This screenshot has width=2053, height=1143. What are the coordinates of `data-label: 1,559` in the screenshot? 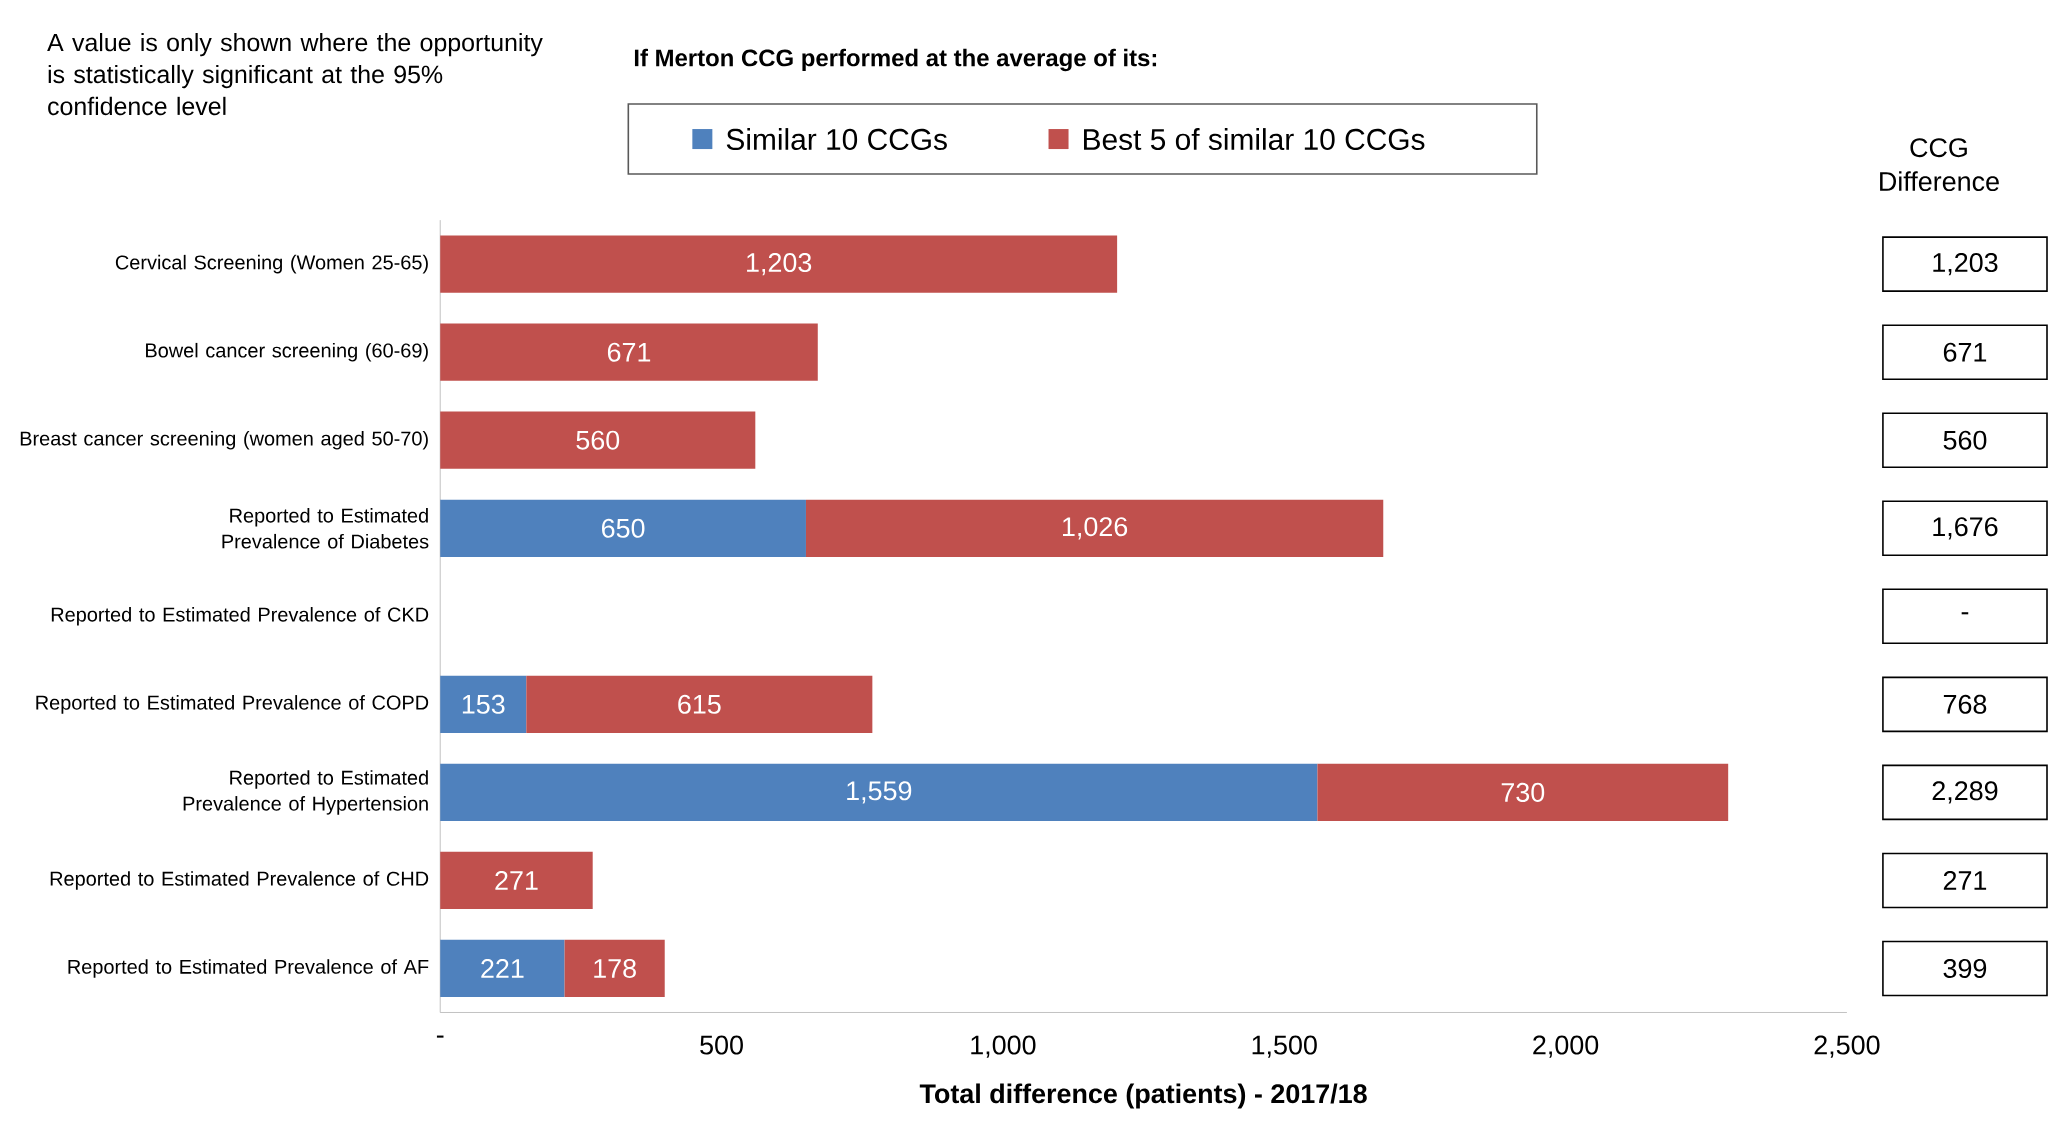 It's located at (879, 792).